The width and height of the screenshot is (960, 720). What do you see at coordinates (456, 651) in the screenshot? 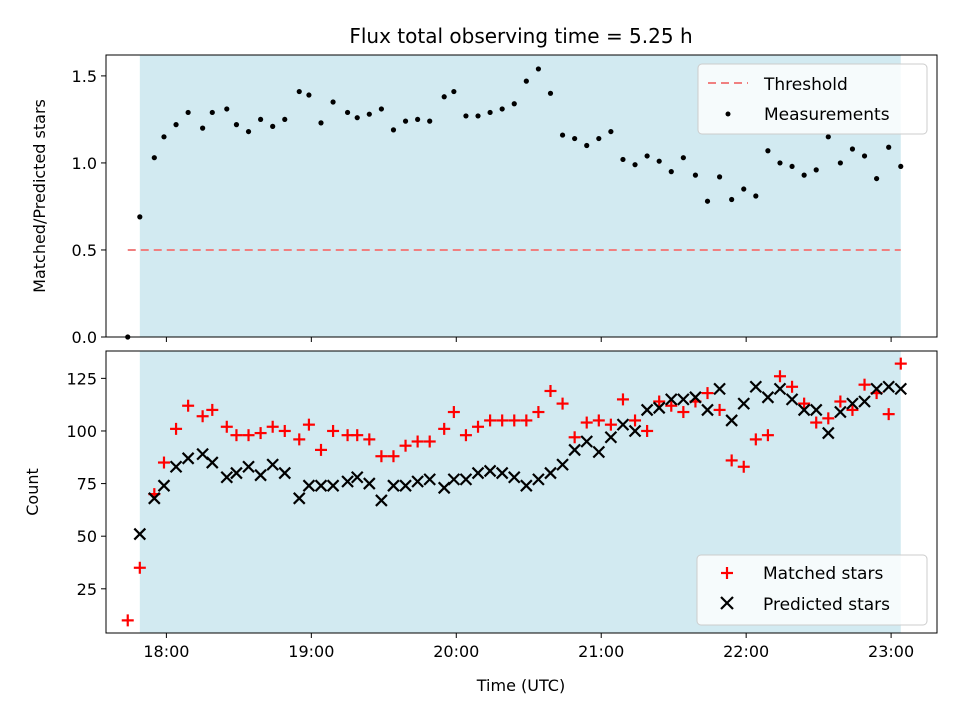
I see `x-tick-label: 20:00` at bounding box center [456, 651].